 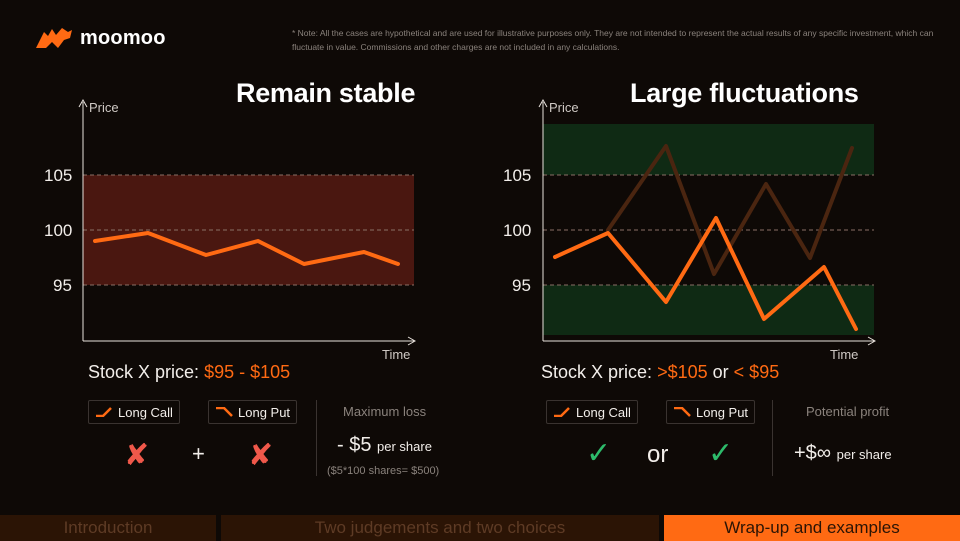 I want to click on right-range-lt: < $95, so click(x=756, y=372).